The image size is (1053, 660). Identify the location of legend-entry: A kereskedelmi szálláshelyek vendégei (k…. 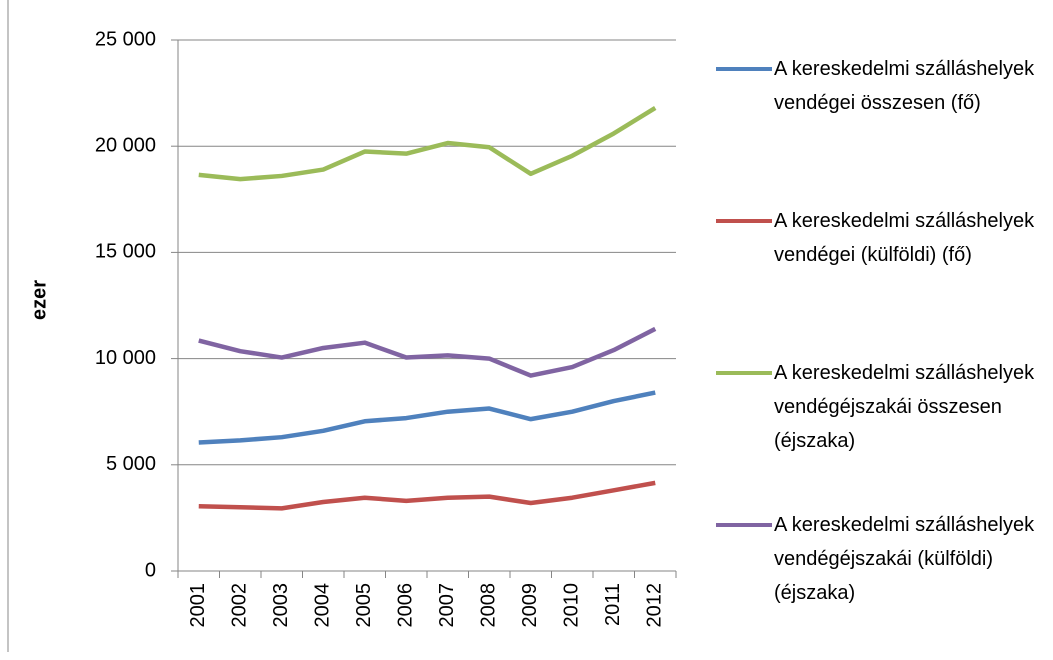
(881, 280).